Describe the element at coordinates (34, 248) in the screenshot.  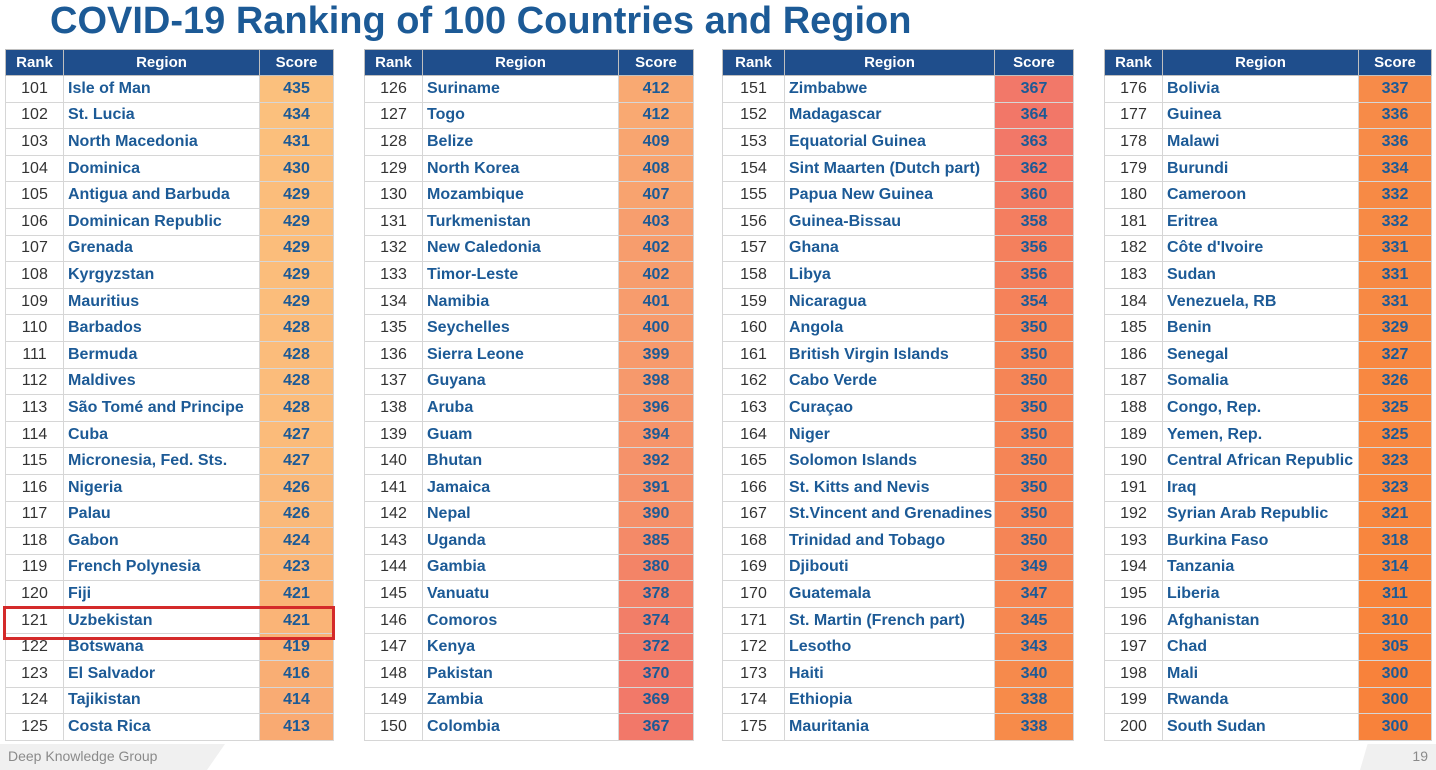
I see `rank-cell: 107` at that location.